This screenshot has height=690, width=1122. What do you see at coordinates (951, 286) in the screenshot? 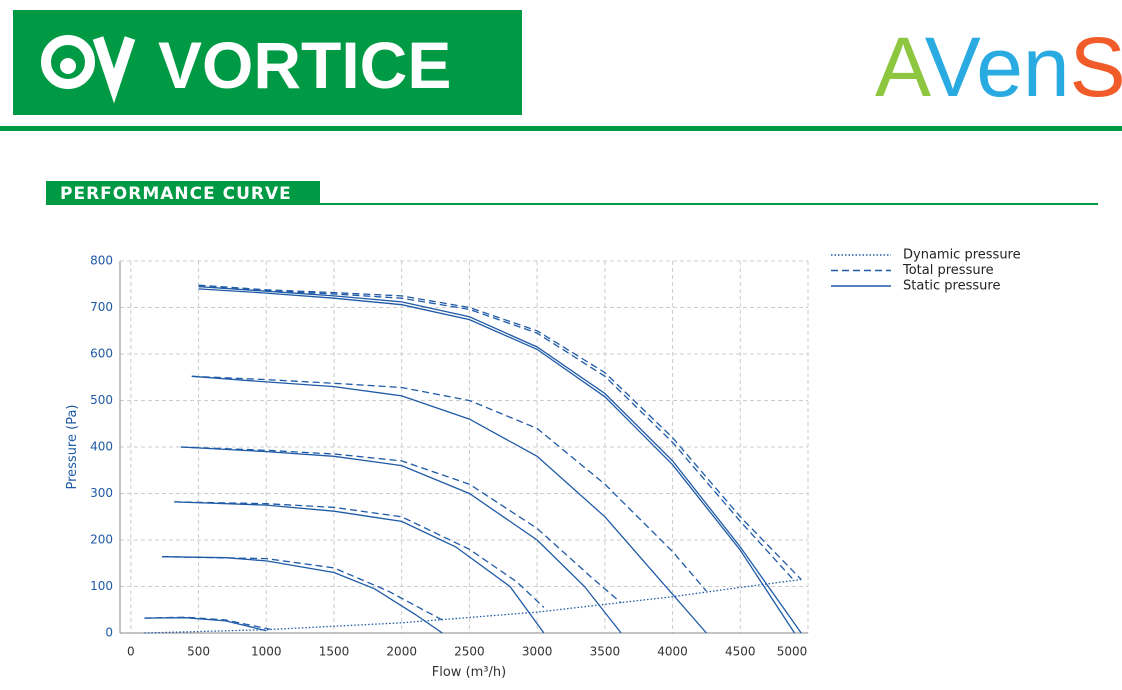
I see `legend-label: Static pressure` at bounding box center [951, 286].